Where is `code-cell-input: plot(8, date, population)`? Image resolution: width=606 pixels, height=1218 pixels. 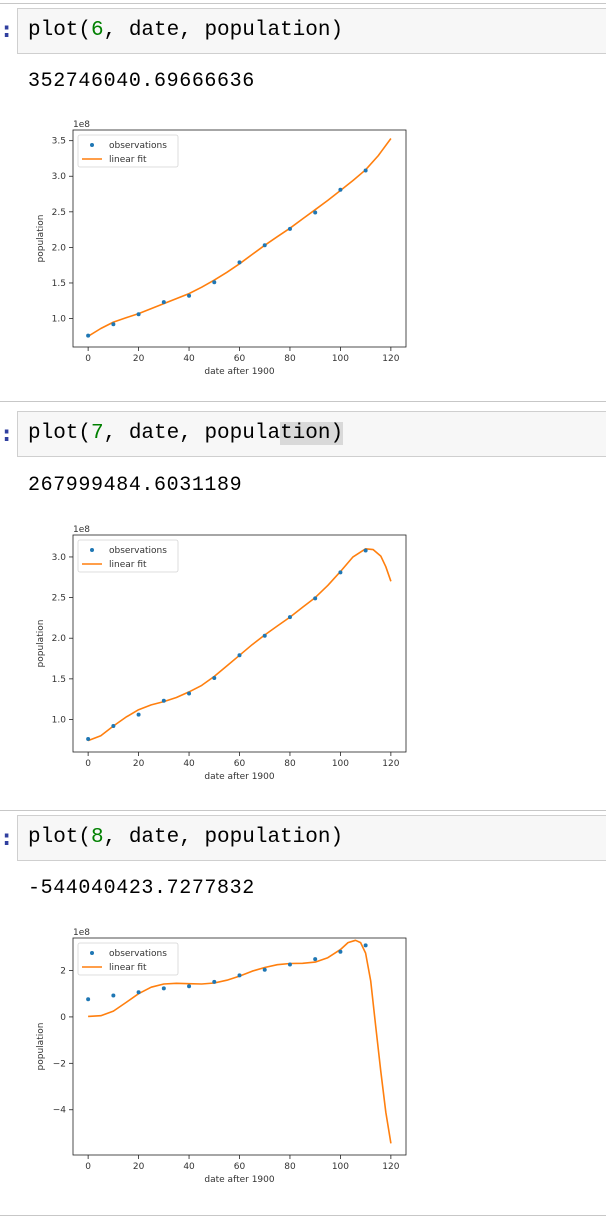 code-cell-input: plot(8, date, population) is located at coordinates (311, 838).